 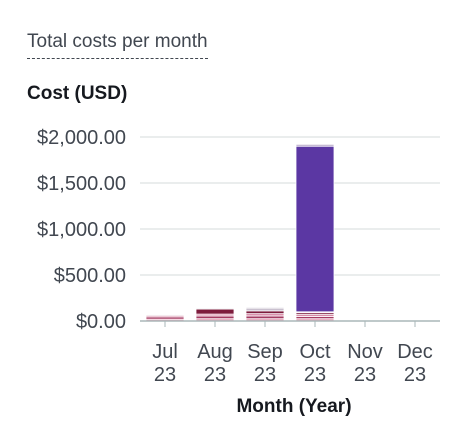 I want to click on y-tick-label: $1,000.00, so click(x=81, y=230).